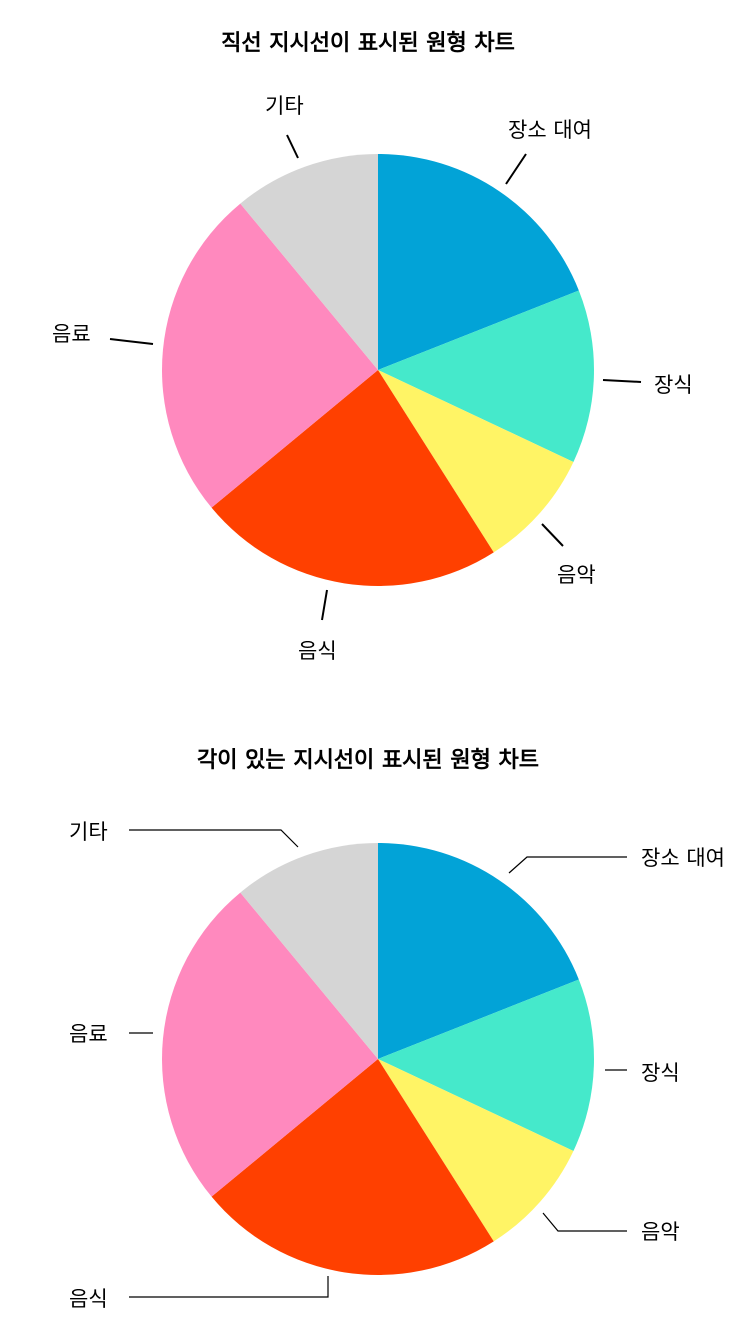 The height and width of the screenshot is (1327, 753). Describe the element at coordinates (368, 760) in the screenshot. I see `chart-title: 각이 있는 지시선이 표시된 원형 차트` at that location.